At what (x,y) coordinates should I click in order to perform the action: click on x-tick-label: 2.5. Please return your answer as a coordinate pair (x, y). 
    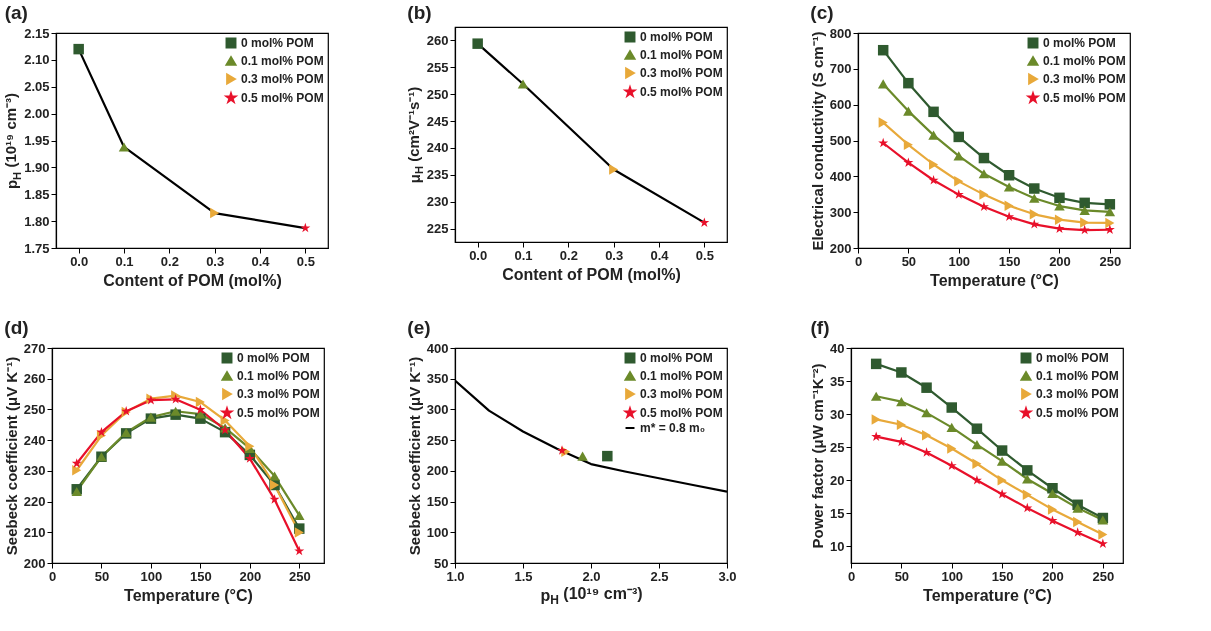
    Looking at the image, I should click on (659, 576).